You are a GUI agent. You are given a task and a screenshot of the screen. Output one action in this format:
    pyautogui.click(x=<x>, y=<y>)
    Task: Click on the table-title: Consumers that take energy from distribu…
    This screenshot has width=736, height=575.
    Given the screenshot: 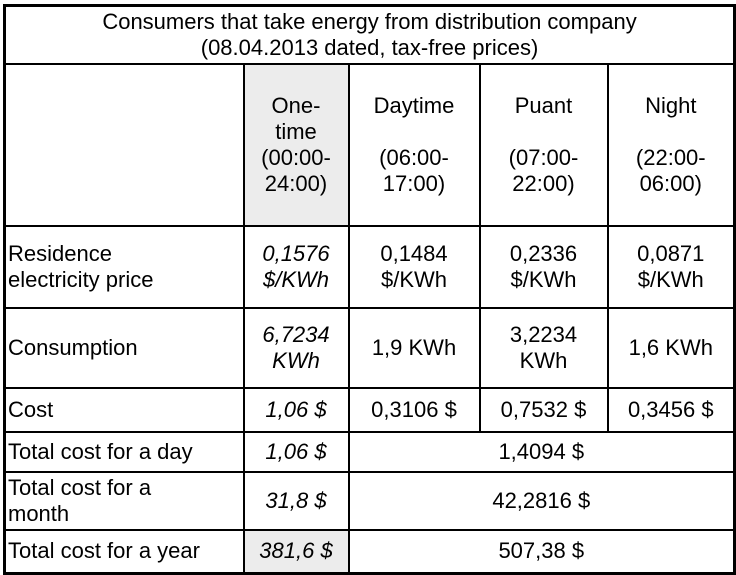 What is the action you would take?
    pyautogui.click(x=369, y=34)
    